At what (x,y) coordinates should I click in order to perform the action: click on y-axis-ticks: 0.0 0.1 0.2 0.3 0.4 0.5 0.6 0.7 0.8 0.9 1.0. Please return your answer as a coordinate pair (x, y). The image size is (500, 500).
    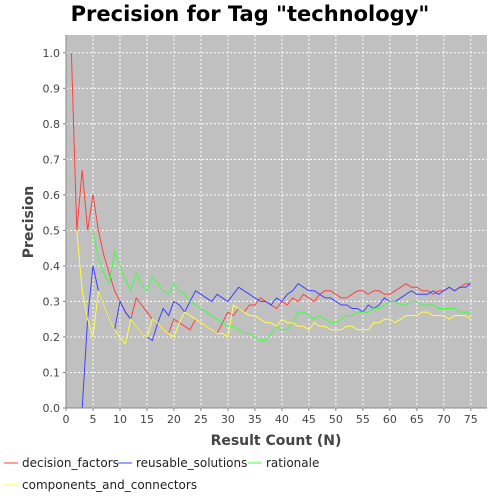
    Looking at the image, I should click on (54, 231).